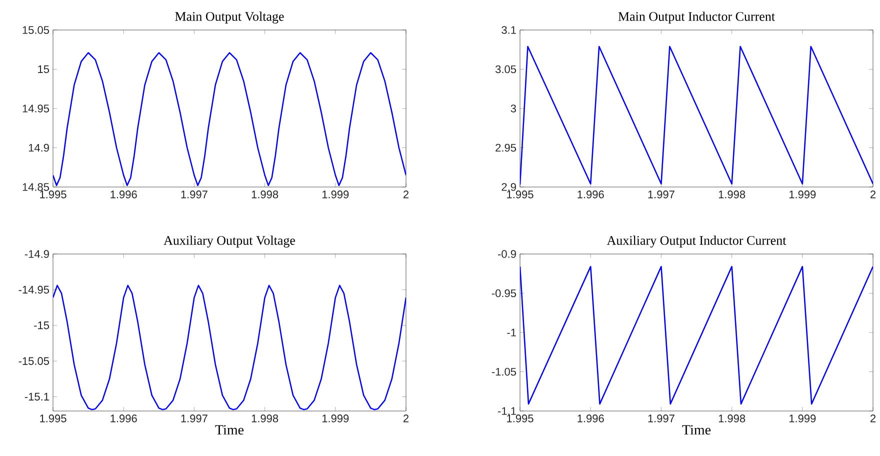 The height and width of the screenshot is (456, 880). I want to click on y-tick-label: 14.95, so click(36, 108).